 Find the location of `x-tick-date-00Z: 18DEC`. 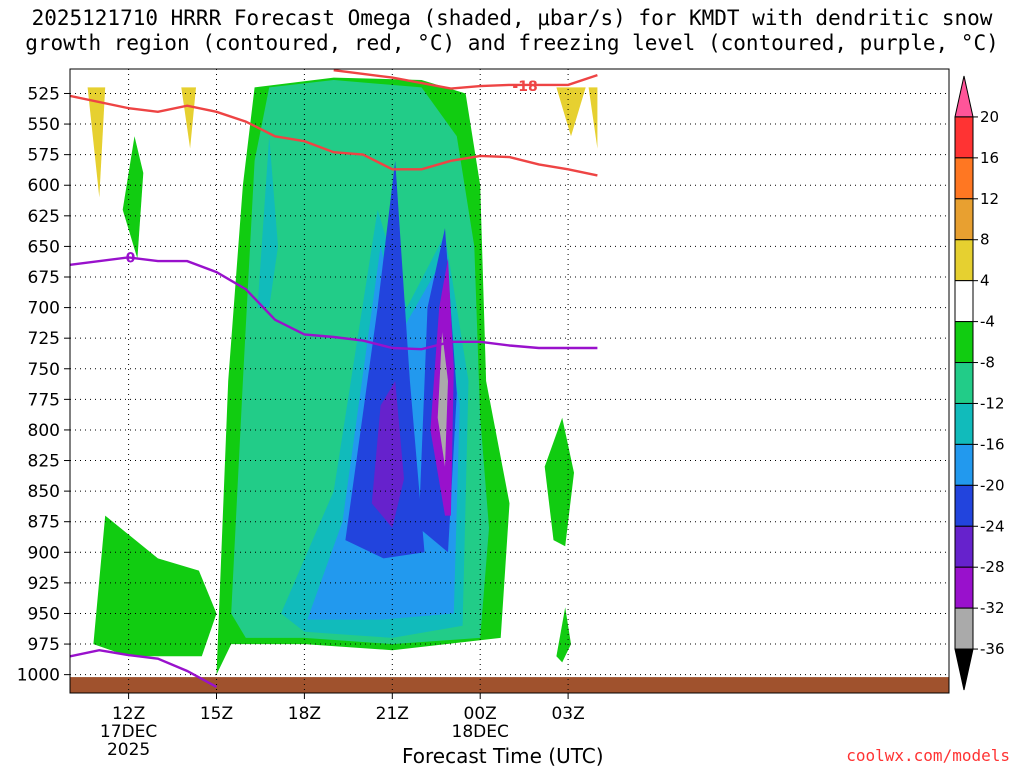

x-tick-date-00Z: 18DEC is located at coordinates (480, 732).